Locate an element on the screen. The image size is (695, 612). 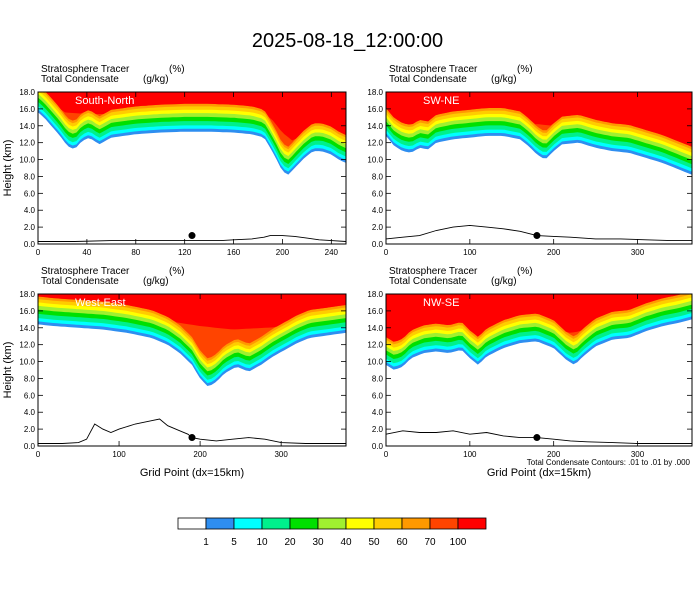
colorbar-label: 20 is located at coordinates (290, 542).